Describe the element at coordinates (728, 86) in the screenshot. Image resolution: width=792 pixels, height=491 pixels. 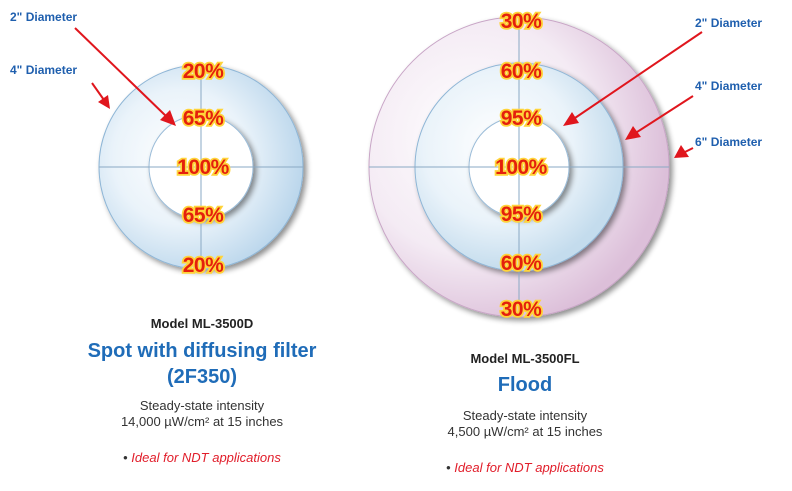
I see `right-label-4in: 4" Diameter` at that location.